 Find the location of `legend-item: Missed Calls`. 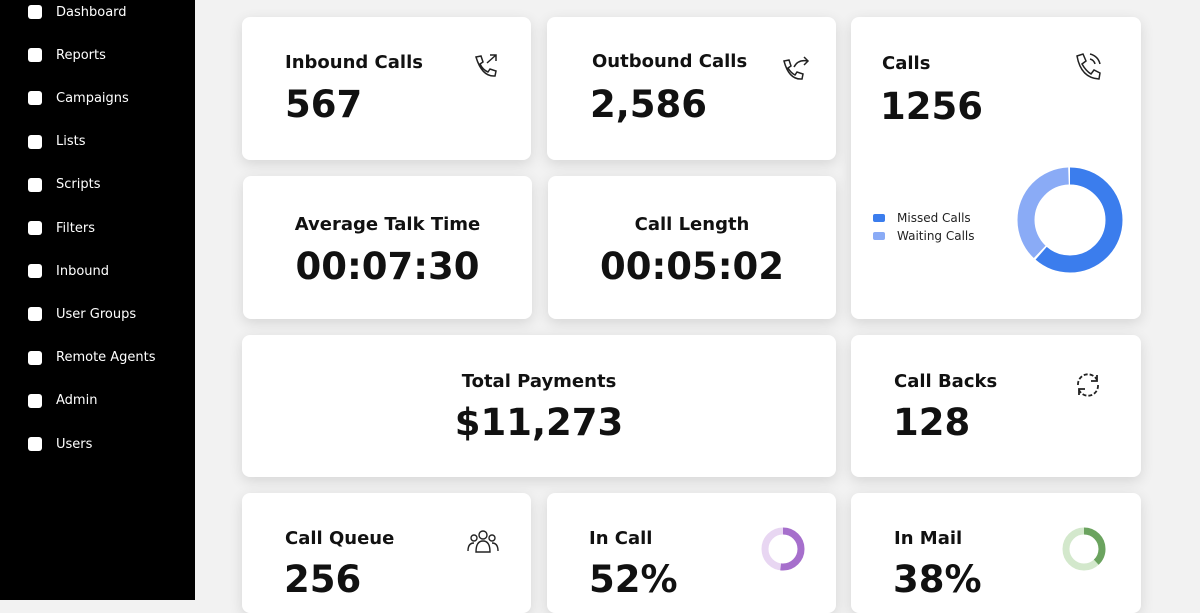

legend-item: Missed Calls is located at coordinates (922, 218).